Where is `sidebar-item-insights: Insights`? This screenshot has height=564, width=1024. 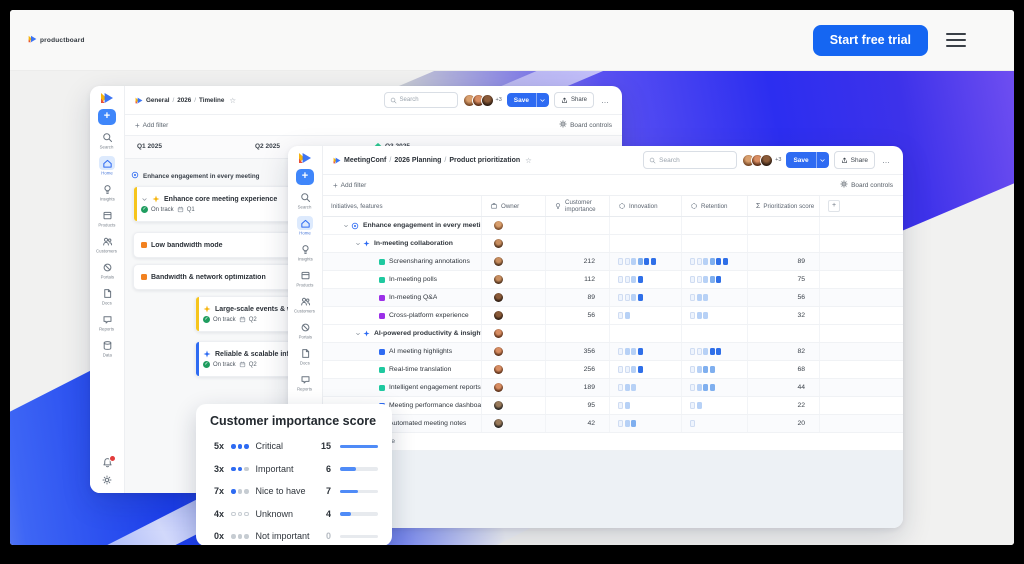 sidebar-item-insights: Insights is located at coordinates (305, 252).